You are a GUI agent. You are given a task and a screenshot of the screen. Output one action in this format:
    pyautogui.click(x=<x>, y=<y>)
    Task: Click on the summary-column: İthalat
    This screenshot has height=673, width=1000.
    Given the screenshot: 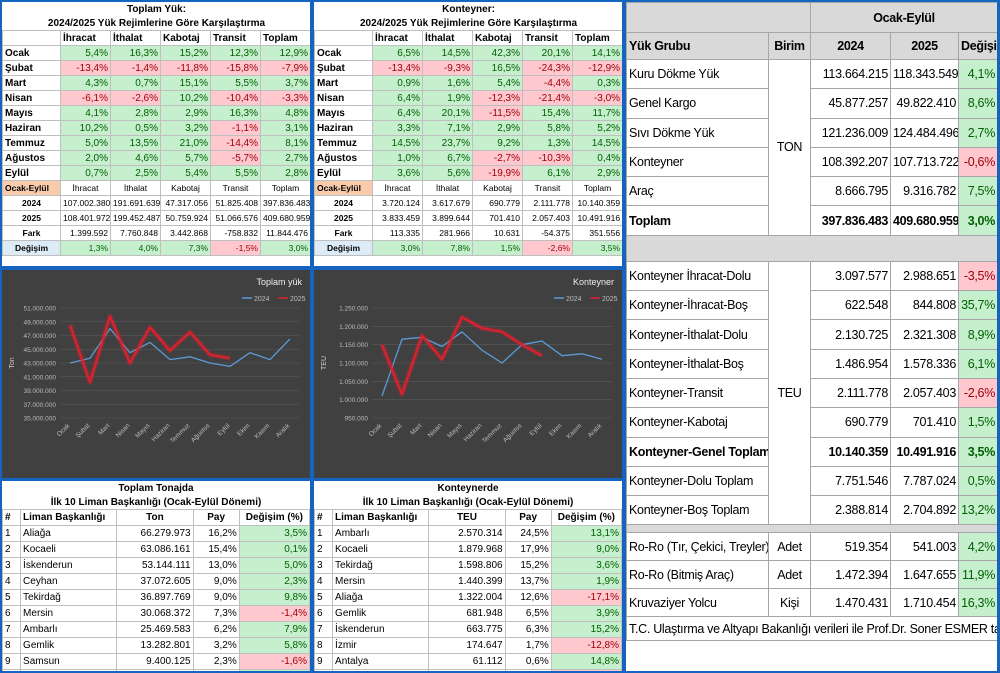 What is the action you would take?
    pyautogui.click(x=447, y=188)
    